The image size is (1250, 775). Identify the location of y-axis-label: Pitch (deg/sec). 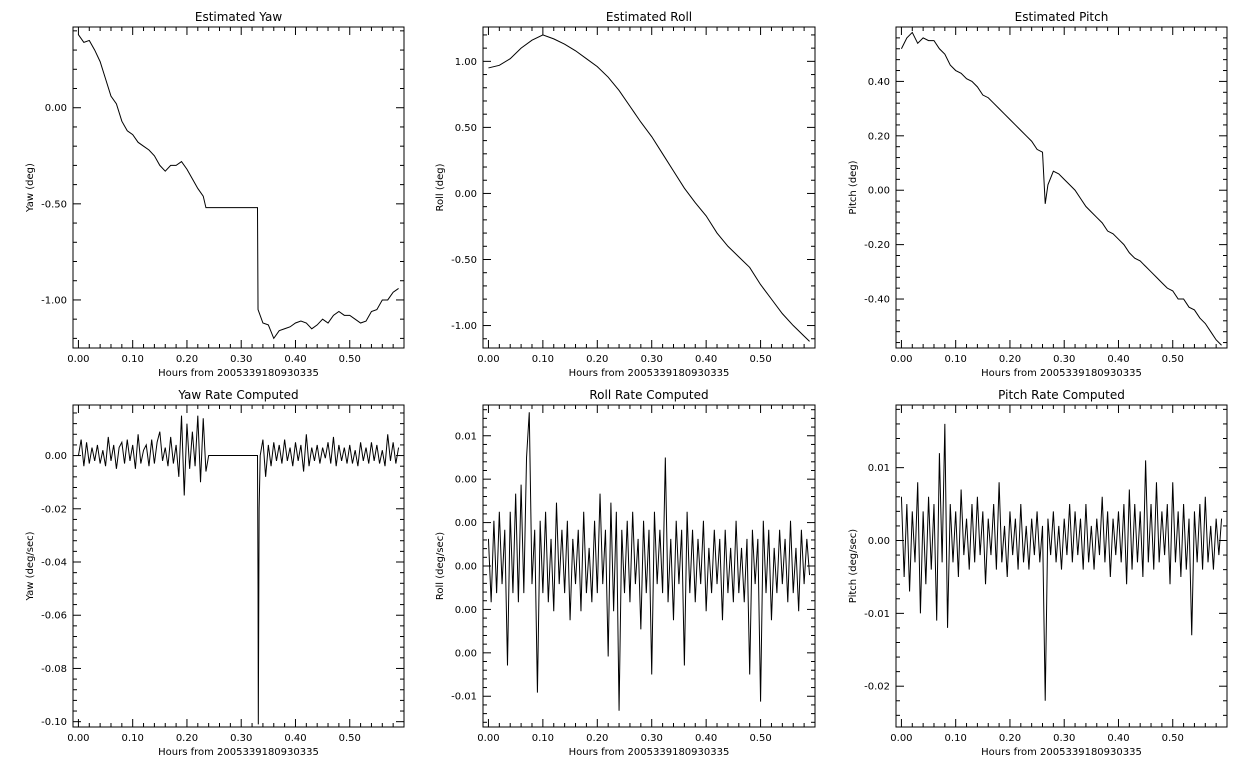
(853, 566).